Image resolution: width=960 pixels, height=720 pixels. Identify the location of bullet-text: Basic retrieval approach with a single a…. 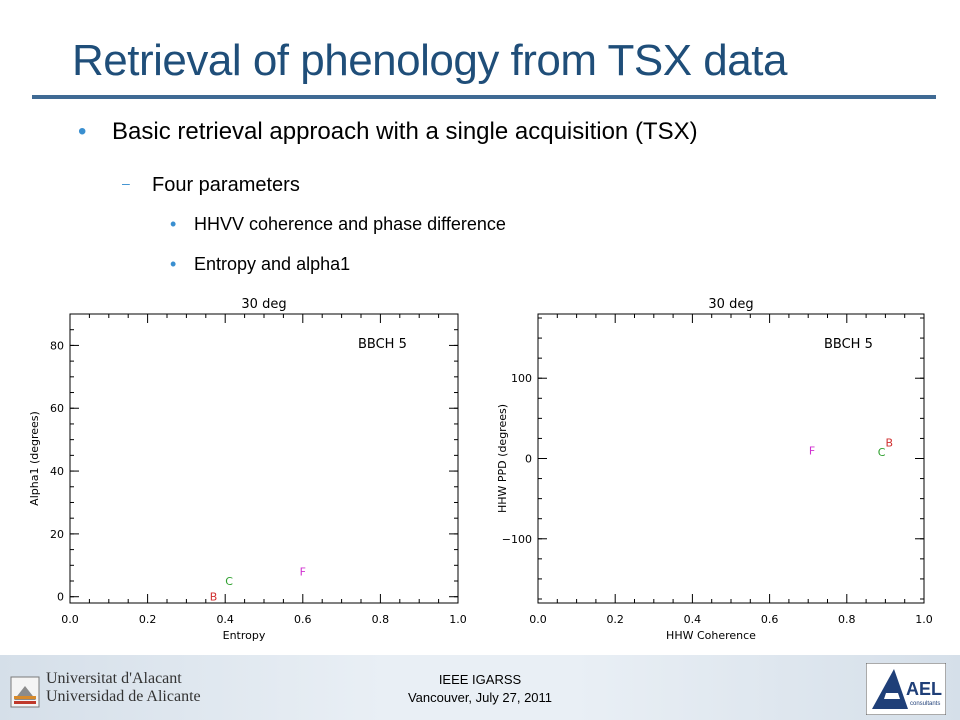
(405, 131).